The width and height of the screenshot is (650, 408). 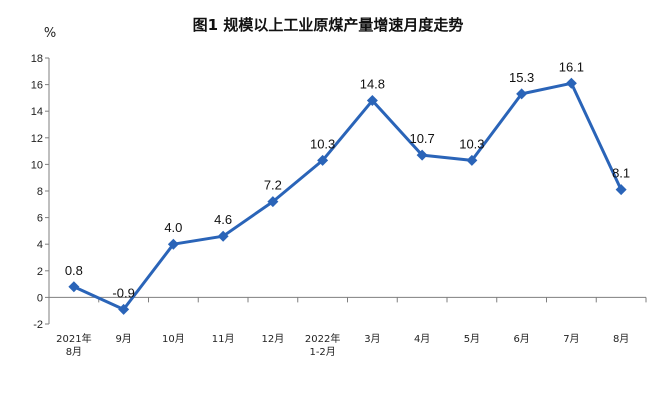 What do you see at coordinates (37, 165) in the screenshot?
I see `y-tick-label: 10` at bounding box center [37, 165].